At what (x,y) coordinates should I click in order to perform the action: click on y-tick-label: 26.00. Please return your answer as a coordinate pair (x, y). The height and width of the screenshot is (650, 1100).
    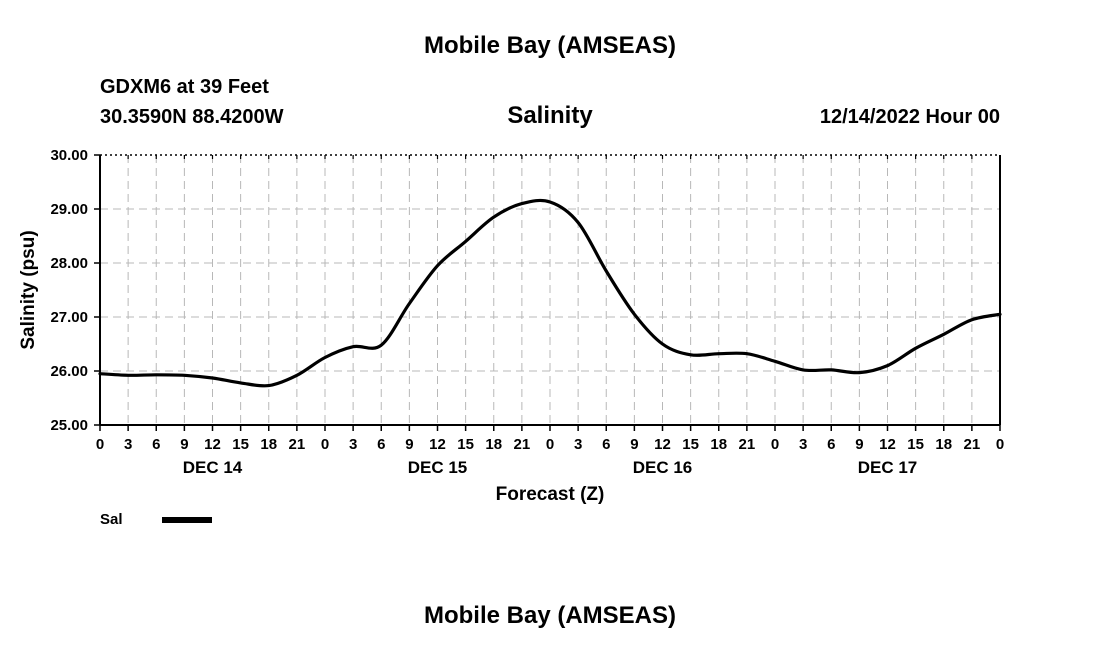
    Looking at the image, I should click on (69, 371).